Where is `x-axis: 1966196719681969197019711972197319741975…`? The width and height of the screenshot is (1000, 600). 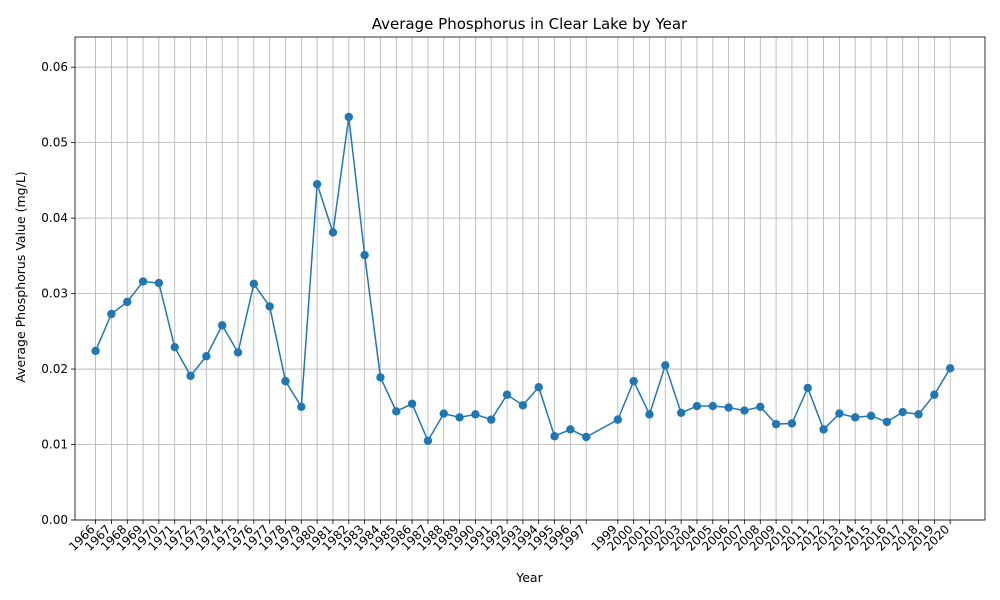
x-axis: 1966196719681969197019711972197319741975… is located at coordinates (509, 537).